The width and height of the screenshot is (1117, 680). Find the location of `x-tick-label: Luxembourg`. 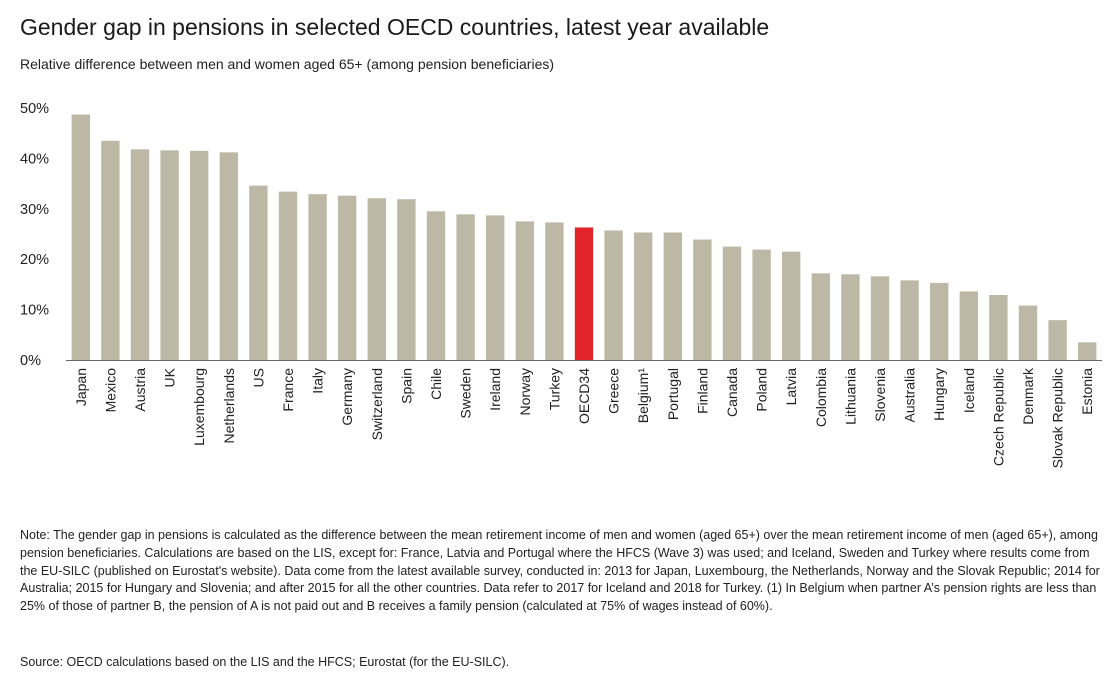

x-tick-label: Luxembourg is located at coordinates (199, 407).